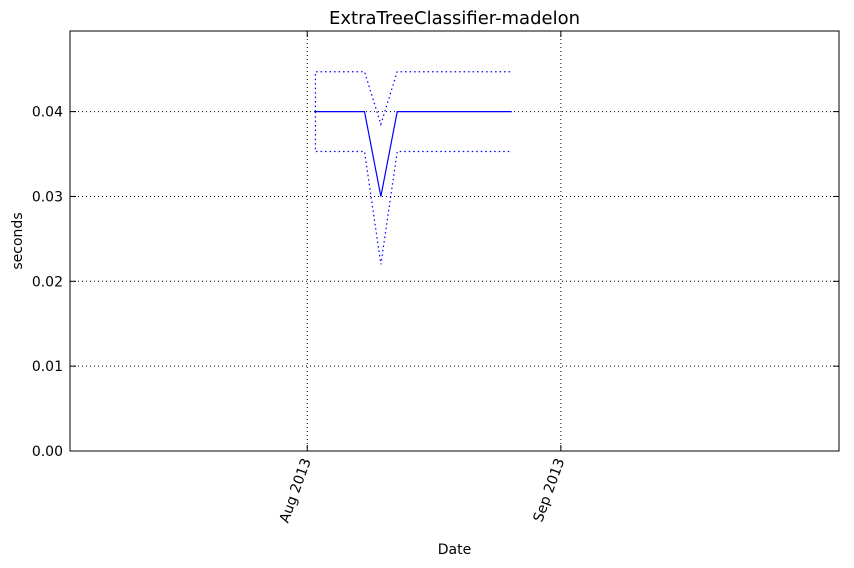  Describe the element at coordinates (18, 240) in the screenshot. I see `y-axis-label: seconds` at that location.